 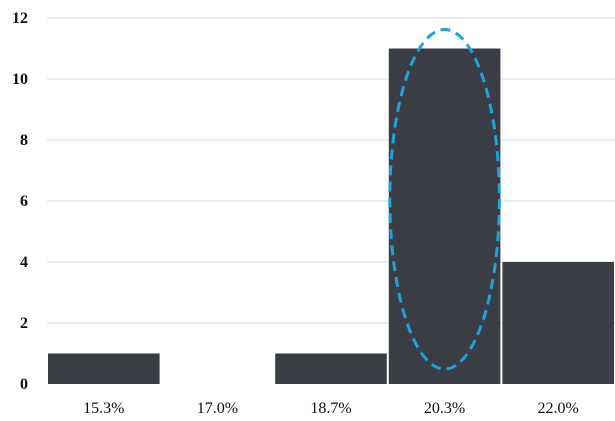 What do you see at coordinates (20, 79) in the screenshot?
I see `y-tick-label: 10` at bounding box center [20, 79].